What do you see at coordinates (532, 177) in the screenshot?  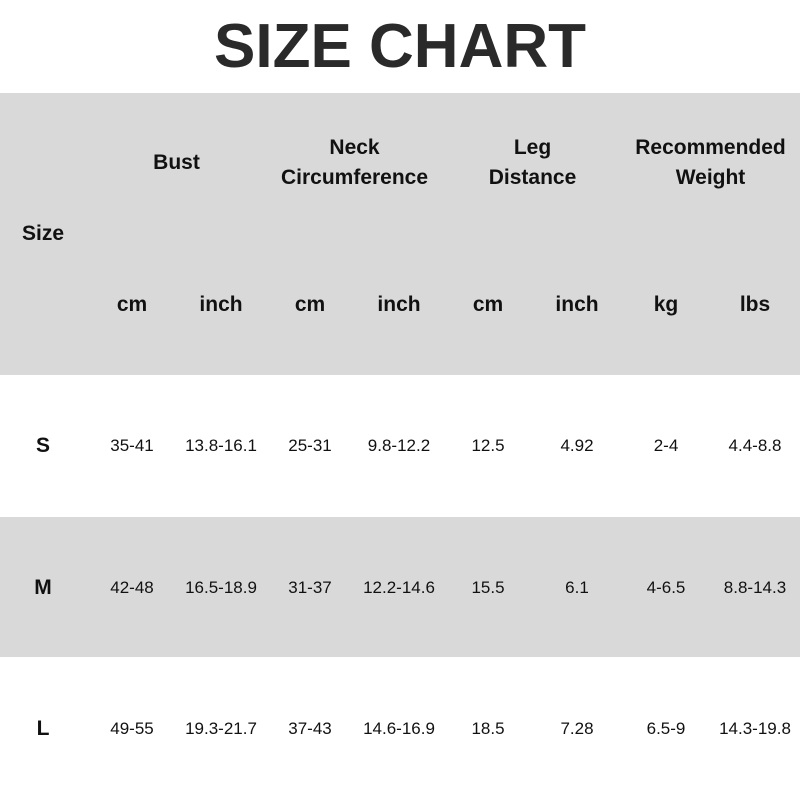 I see `group-header: Distance` at bounding box center [532, 177].